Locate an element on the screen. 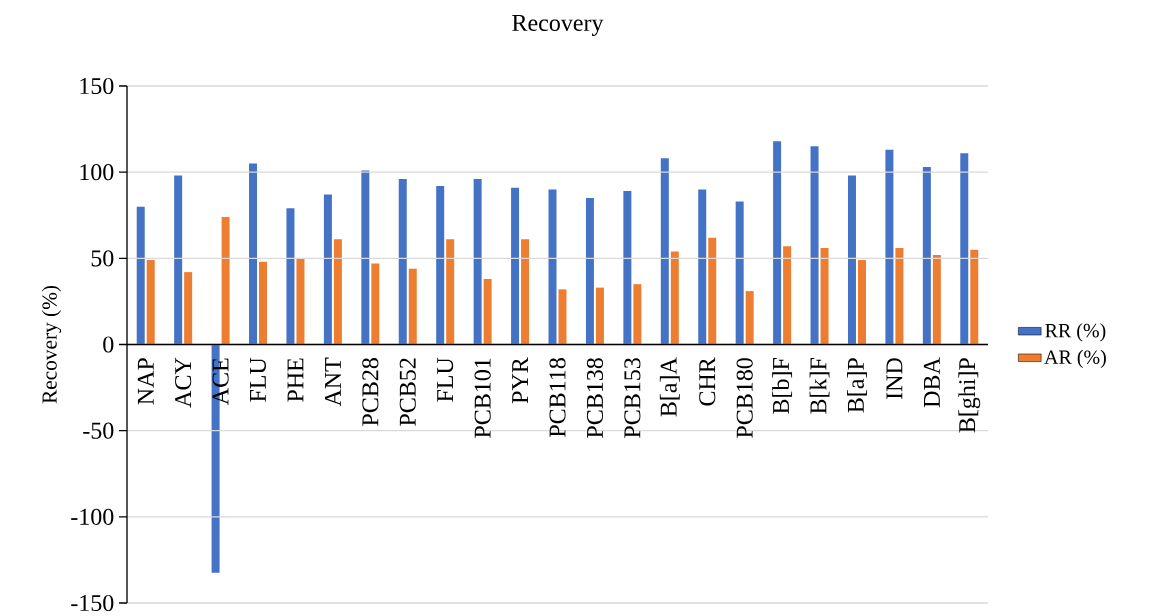 Image resolution: width=1158 pixels, height=616 pixels. x-tick-label: ACE is located at coordinates (220, 382).